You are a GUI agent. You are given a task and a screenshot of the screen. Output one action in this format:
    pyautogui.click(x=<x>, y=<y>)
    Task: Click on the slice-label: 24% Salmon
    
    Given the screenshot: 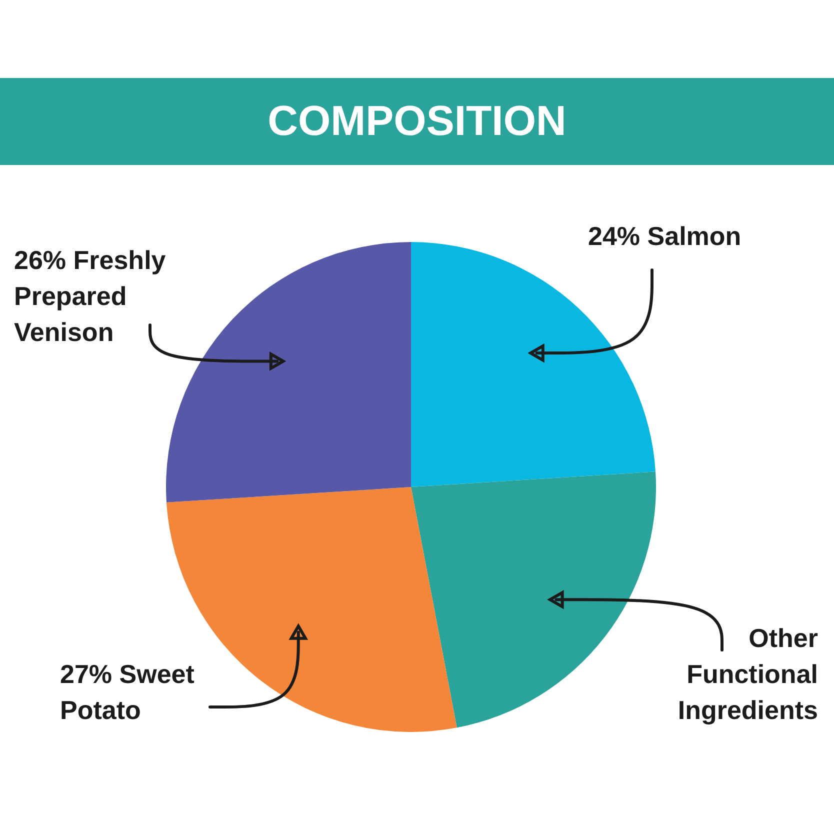 What is the action you would take?
    pyautogui.click(x=665, y=236)
    